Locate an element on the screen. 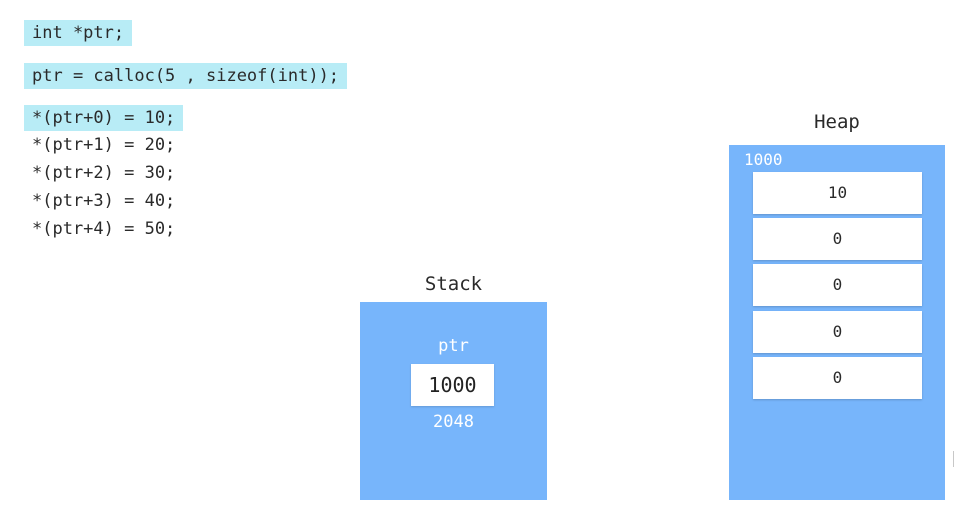  stack-region: ptr 1000 2048 is located at coordinates (453, 401).